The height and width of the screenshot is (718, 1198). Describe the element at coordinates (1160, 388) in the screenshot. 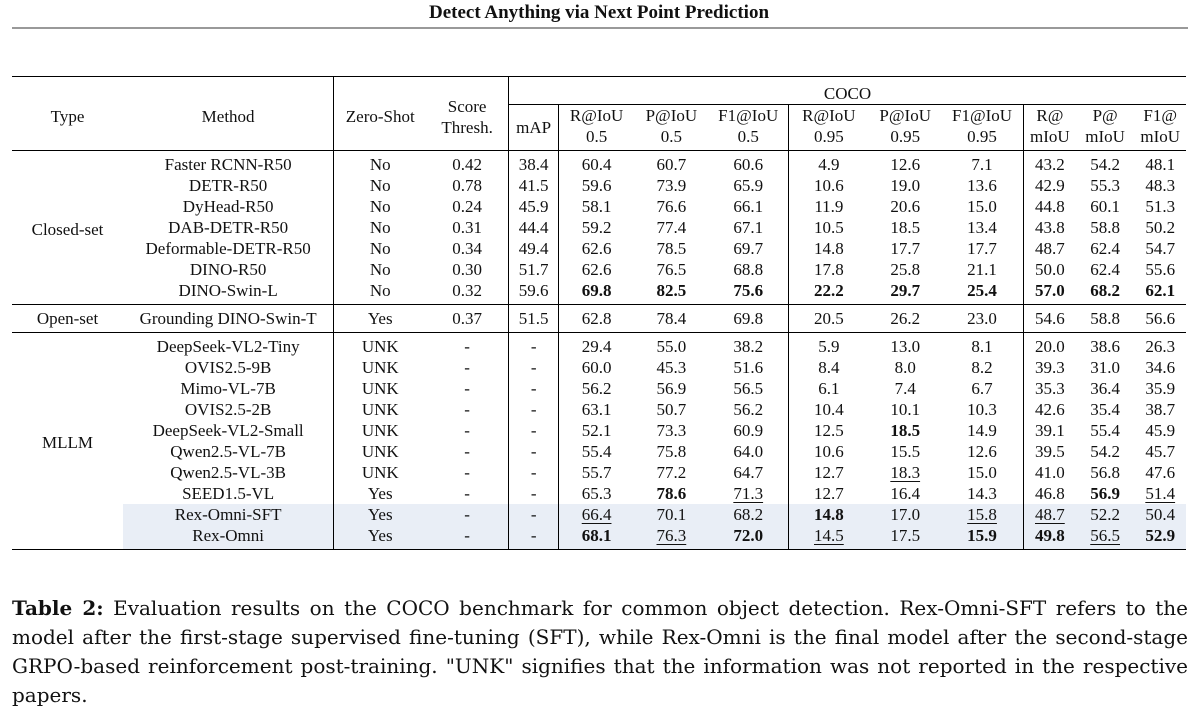

I see `cell-metric-value: 35.9` at that location.